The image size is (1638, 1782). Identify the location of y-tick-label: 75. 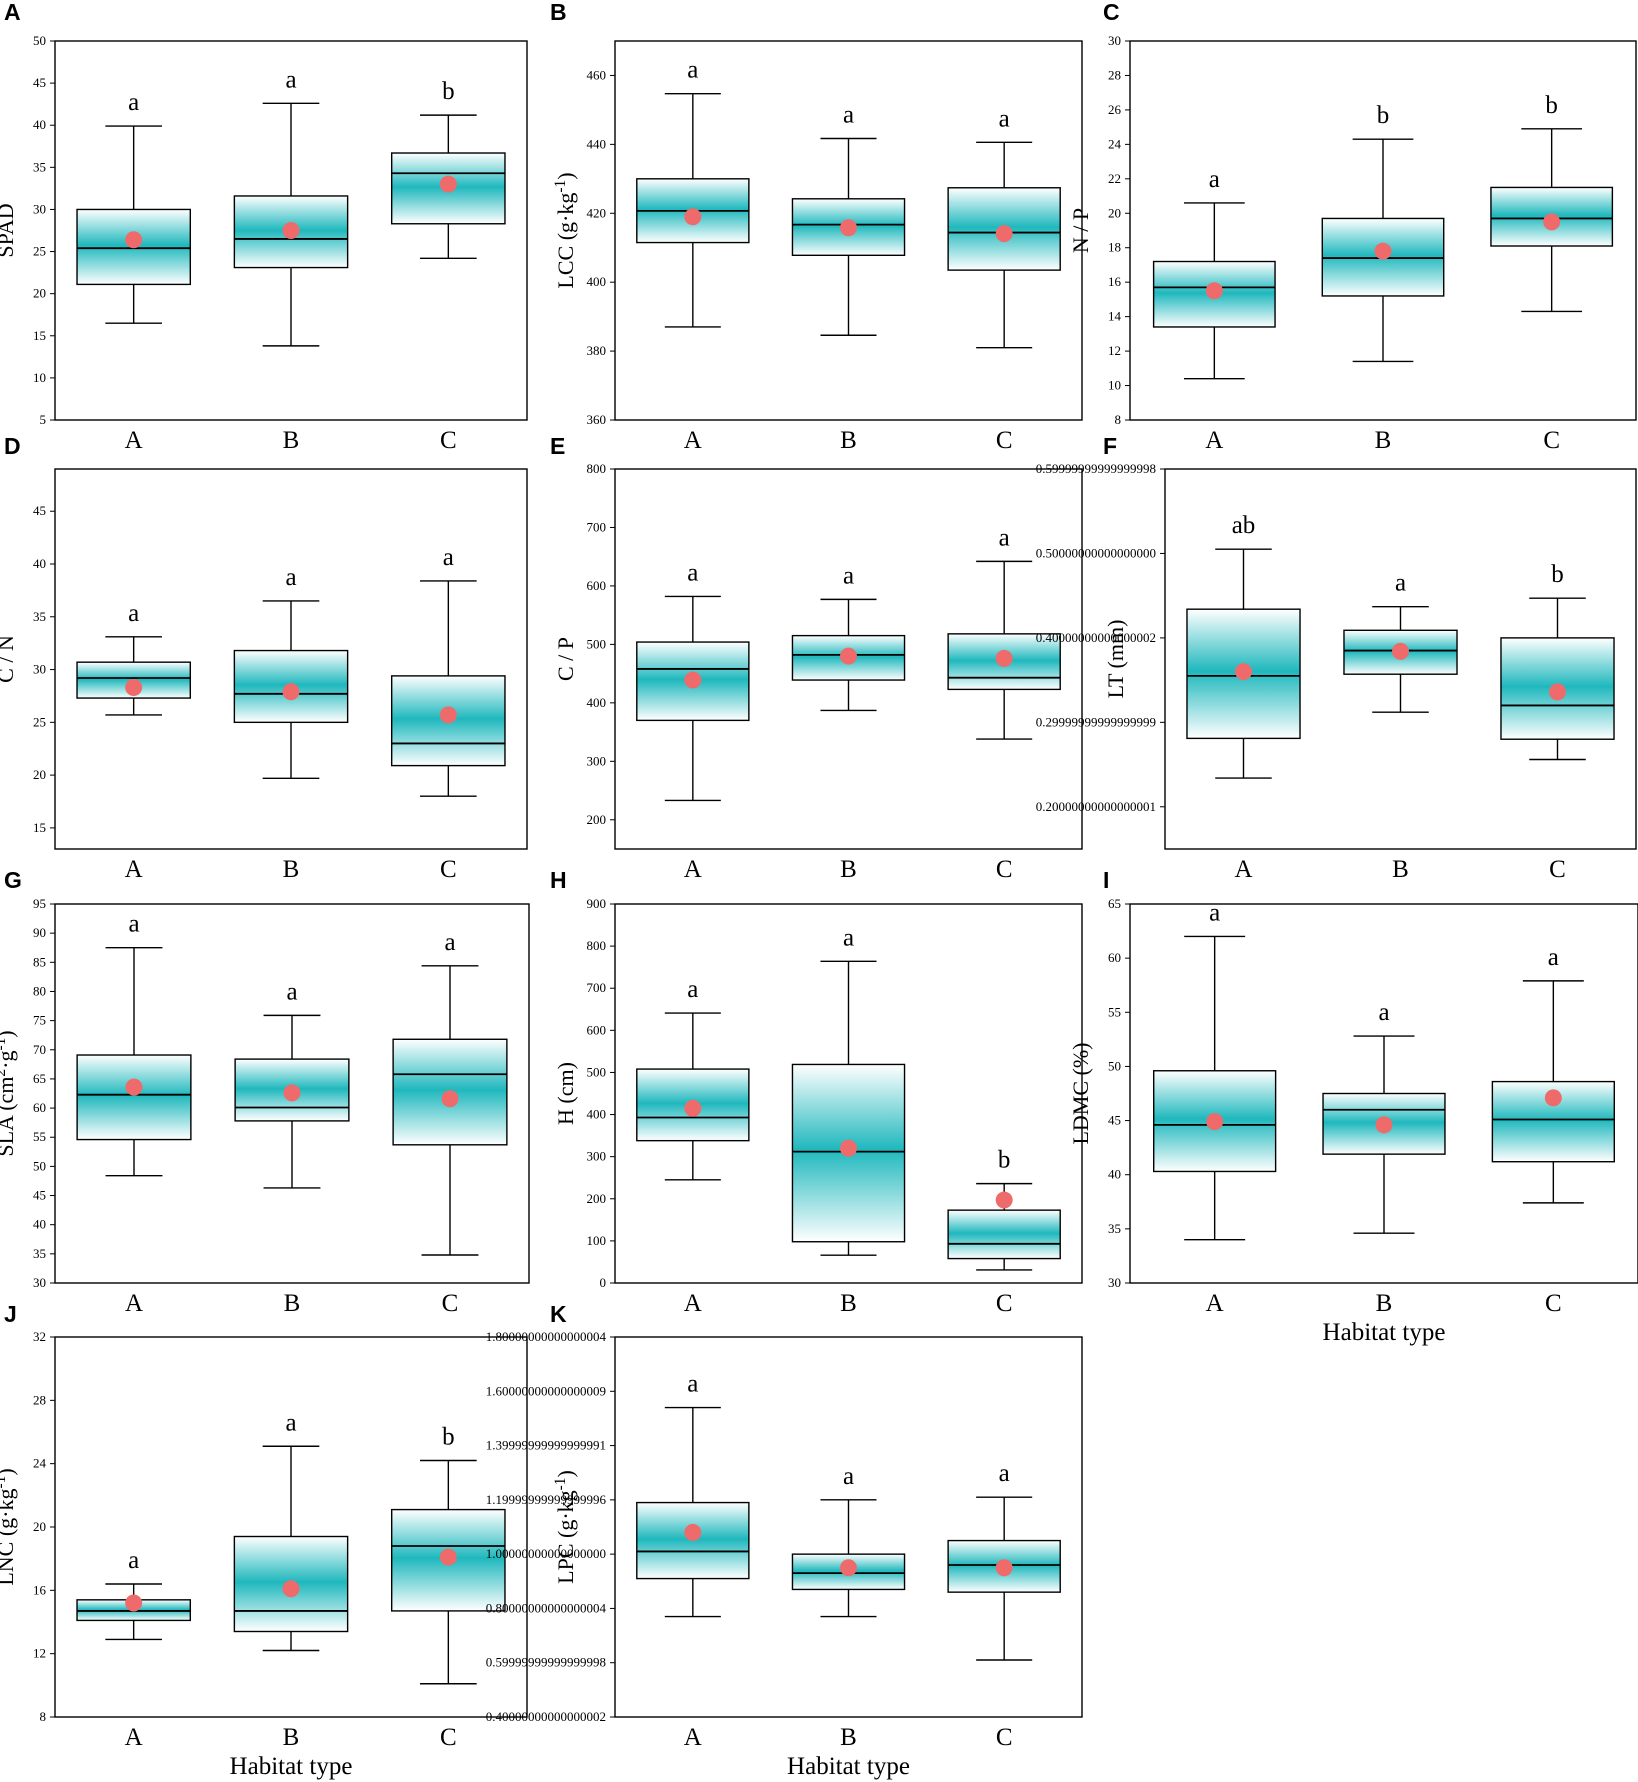
(39, 1020).